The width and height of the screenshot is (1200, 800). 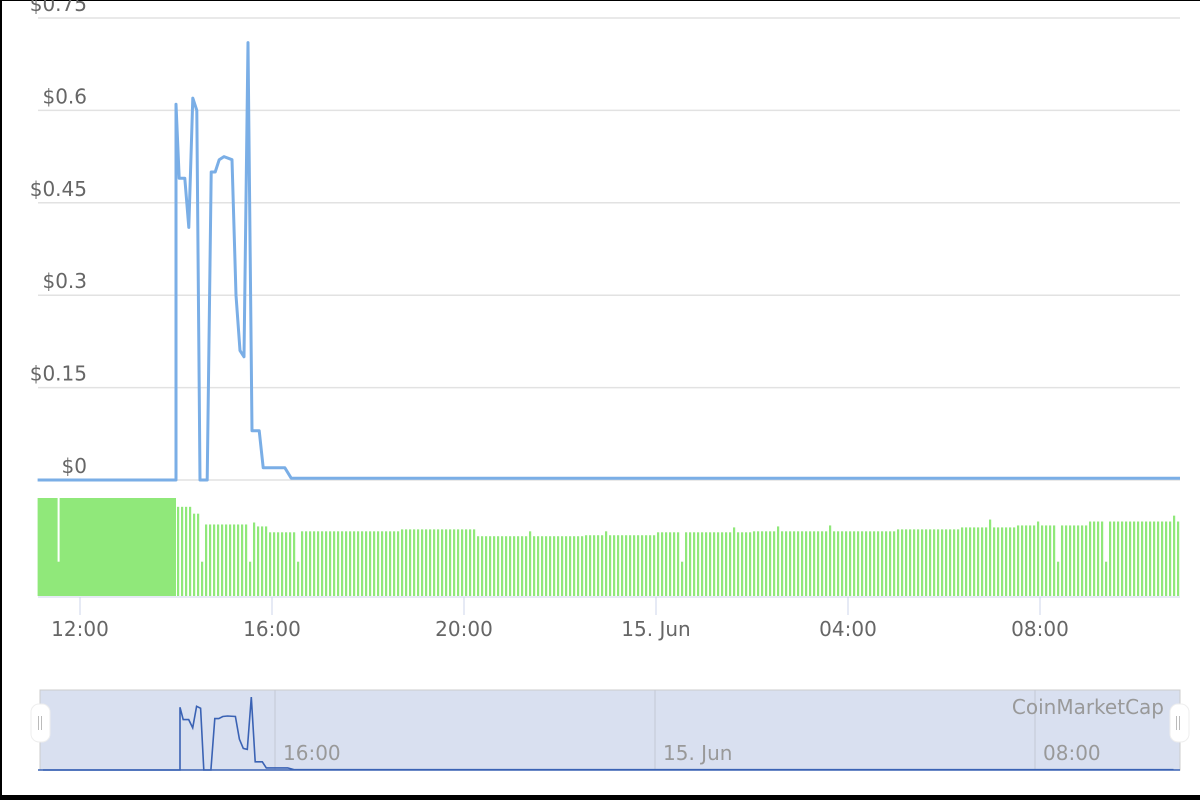 I want to click on x-tick-label: 04:00, so click(x=848, y=629).